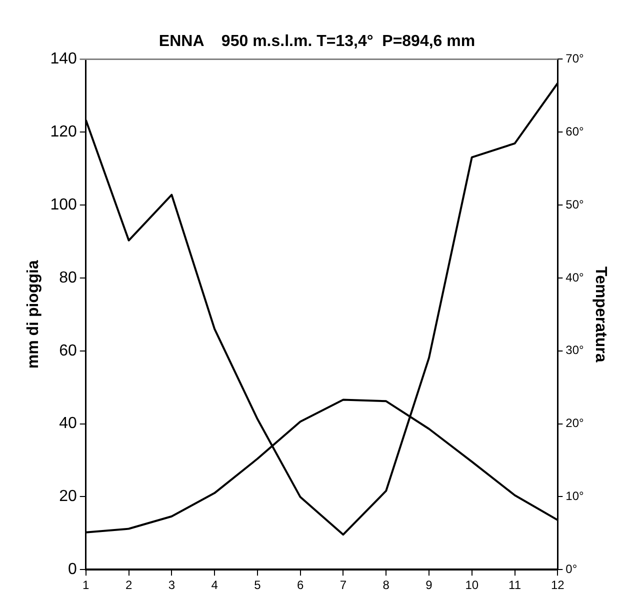 The height and width of the screenshot is (604, 628). What do you see at coordinates (68, 497) in the screenshot?
I see `y-tick-label: 20` at bounding box center [68, 497].